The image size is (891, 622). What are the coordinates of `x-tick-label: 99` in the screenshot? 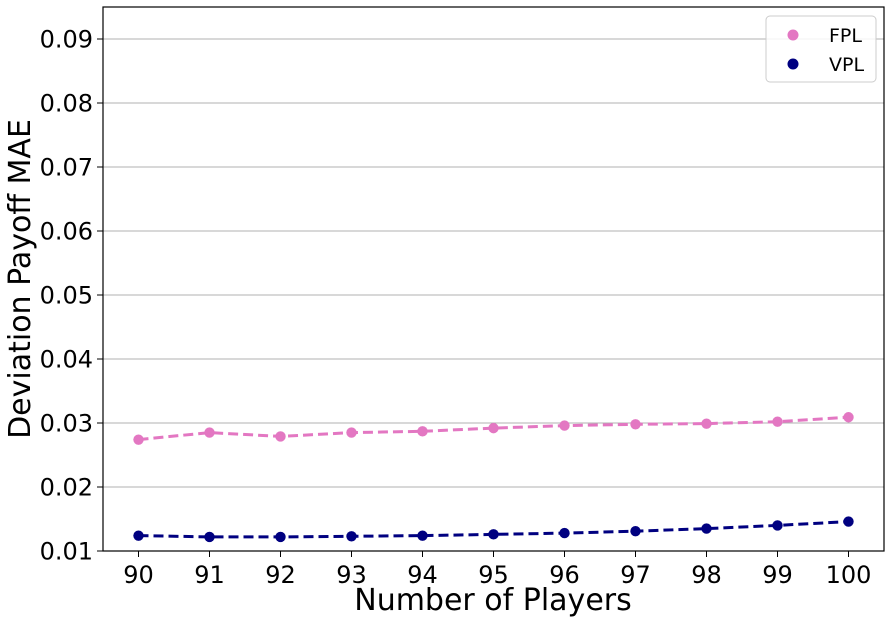 It's located at (777, 575).